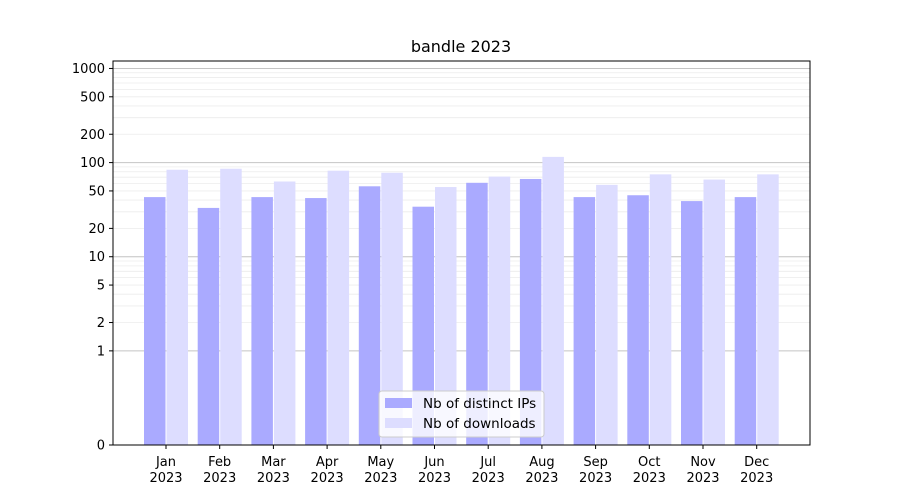  I want to click on x-tick-label-month: May, so click(380, 462).